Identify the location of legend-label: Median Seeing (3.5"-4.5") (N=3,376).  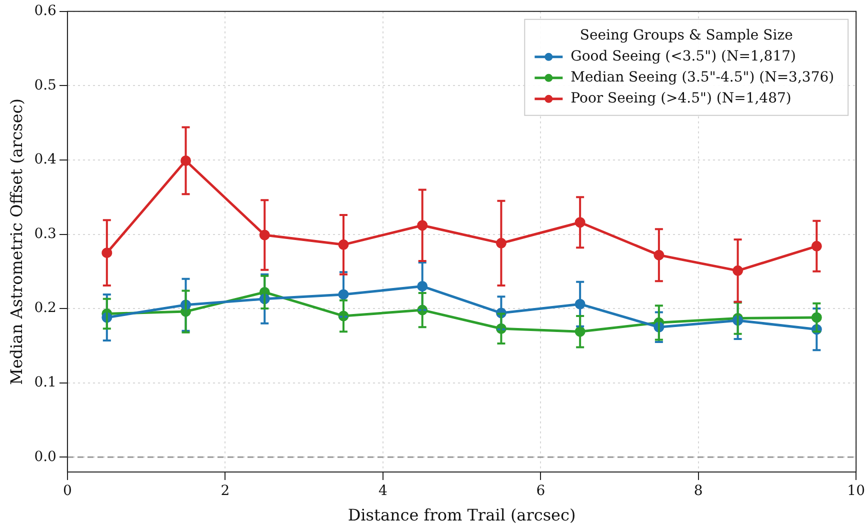
(702, 78).